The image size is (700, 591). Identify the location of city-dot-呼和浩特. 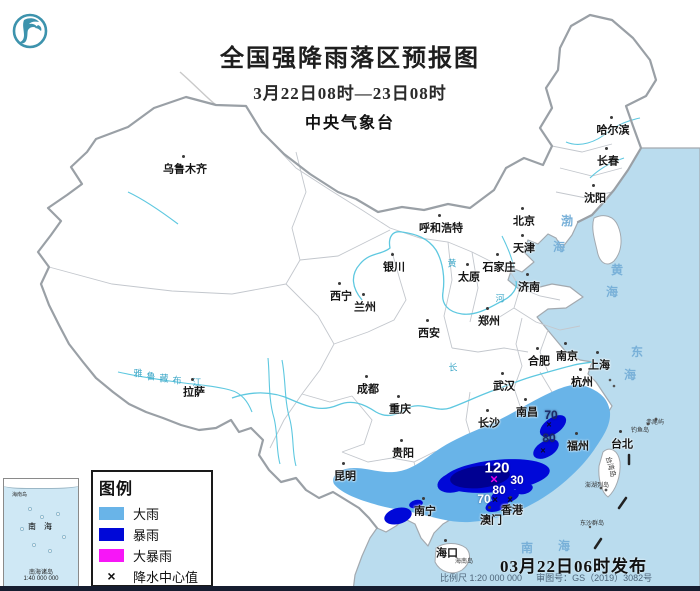
(439, 215).